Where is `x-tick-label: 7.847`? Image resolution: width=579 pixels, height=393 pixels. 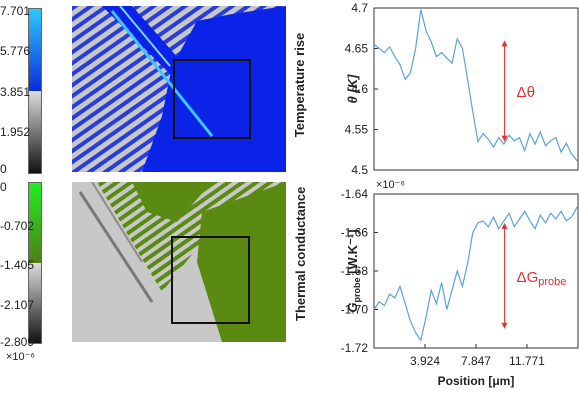 x-tick-label: 7.847 is located at coordinates (476, 361).